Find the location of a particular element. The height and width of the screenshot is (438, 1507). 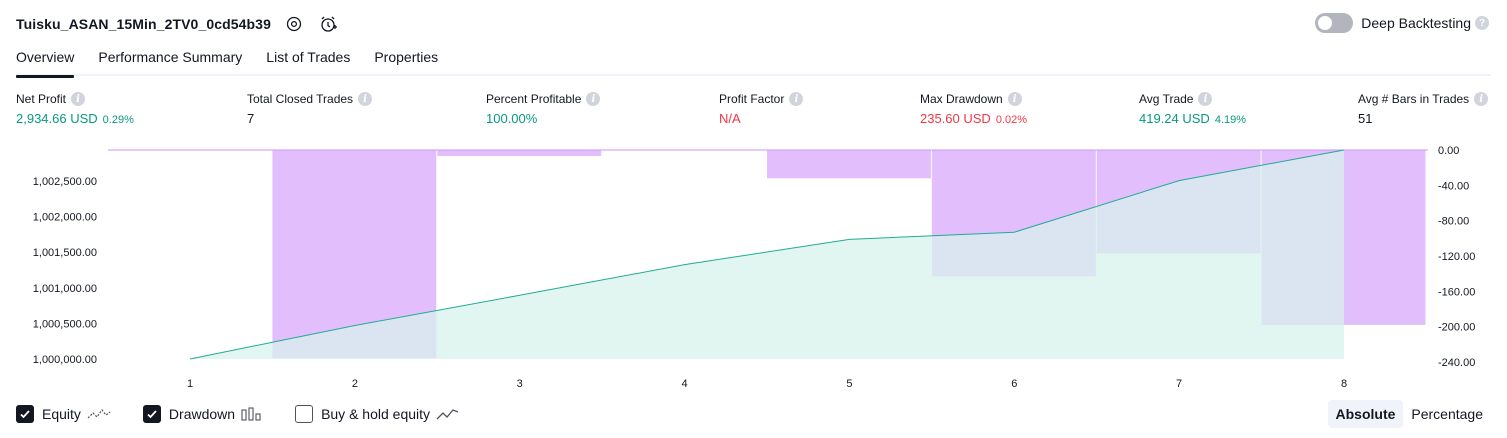

drawdown-bars-icon is located at coordinates (252, 414).